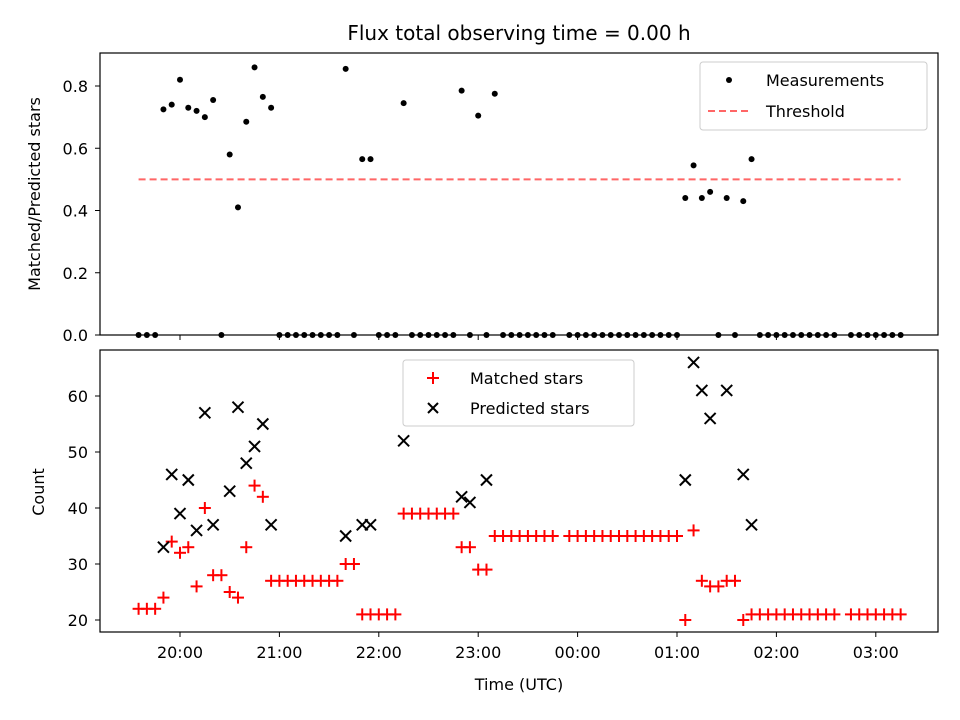 Image resolution: width=960 pixels, height=720 pixels. I want to click on top-y-axis-label: Matched/Predicted stars, so click(34, 194).